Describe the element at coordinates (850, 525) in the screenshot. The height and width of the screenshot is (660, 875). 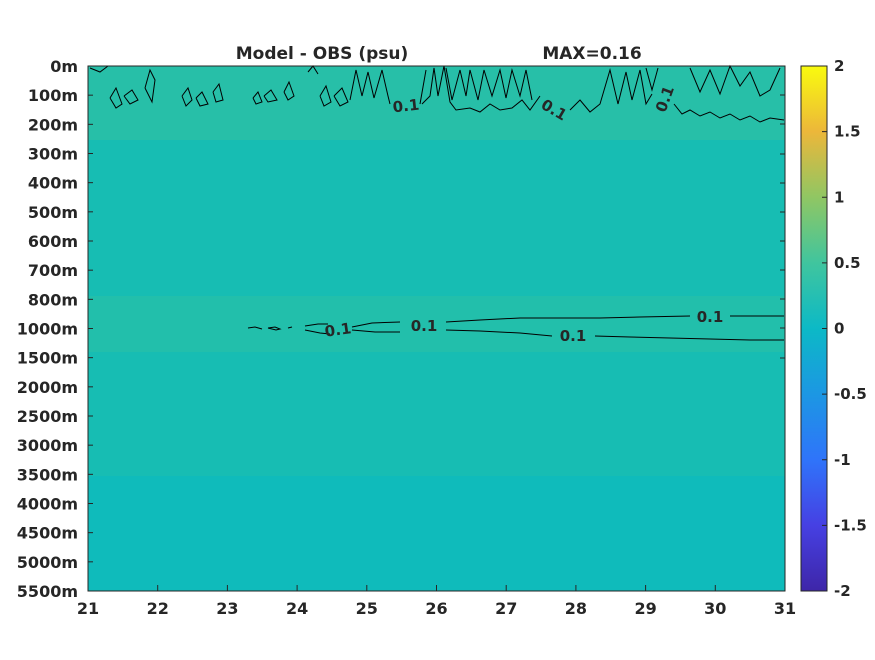
I see `colorbar-tick-label: -1.5` at that location.